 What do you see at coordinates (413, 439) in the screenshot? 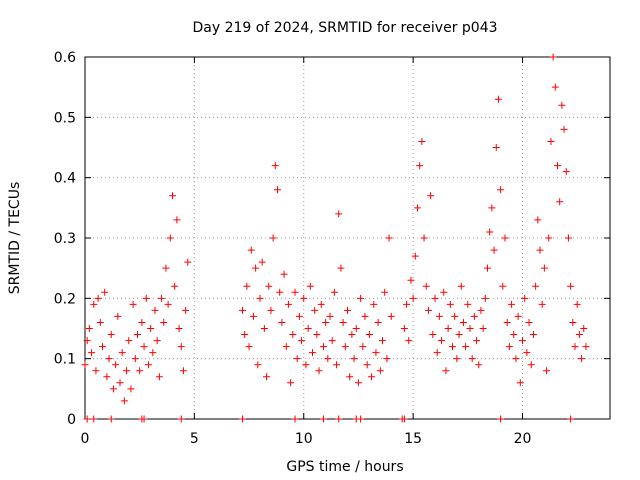
I see `x-tick-label: 15` at bounding box center [413, 439].